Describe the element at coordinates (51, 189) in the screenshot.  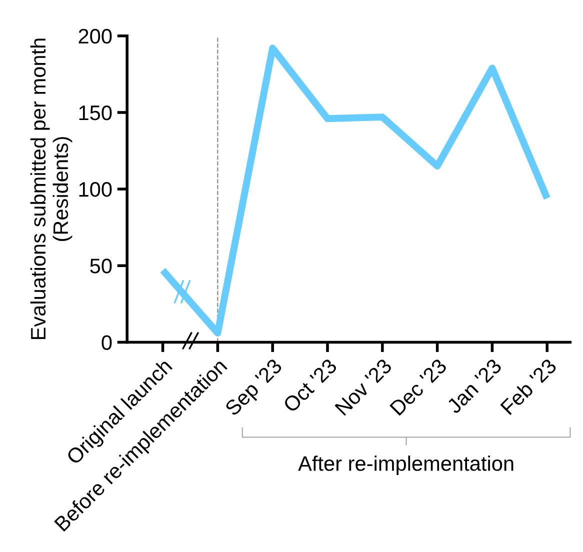
I see `y-axis-title: Evaluations submitted per month (Residents)` at that location.